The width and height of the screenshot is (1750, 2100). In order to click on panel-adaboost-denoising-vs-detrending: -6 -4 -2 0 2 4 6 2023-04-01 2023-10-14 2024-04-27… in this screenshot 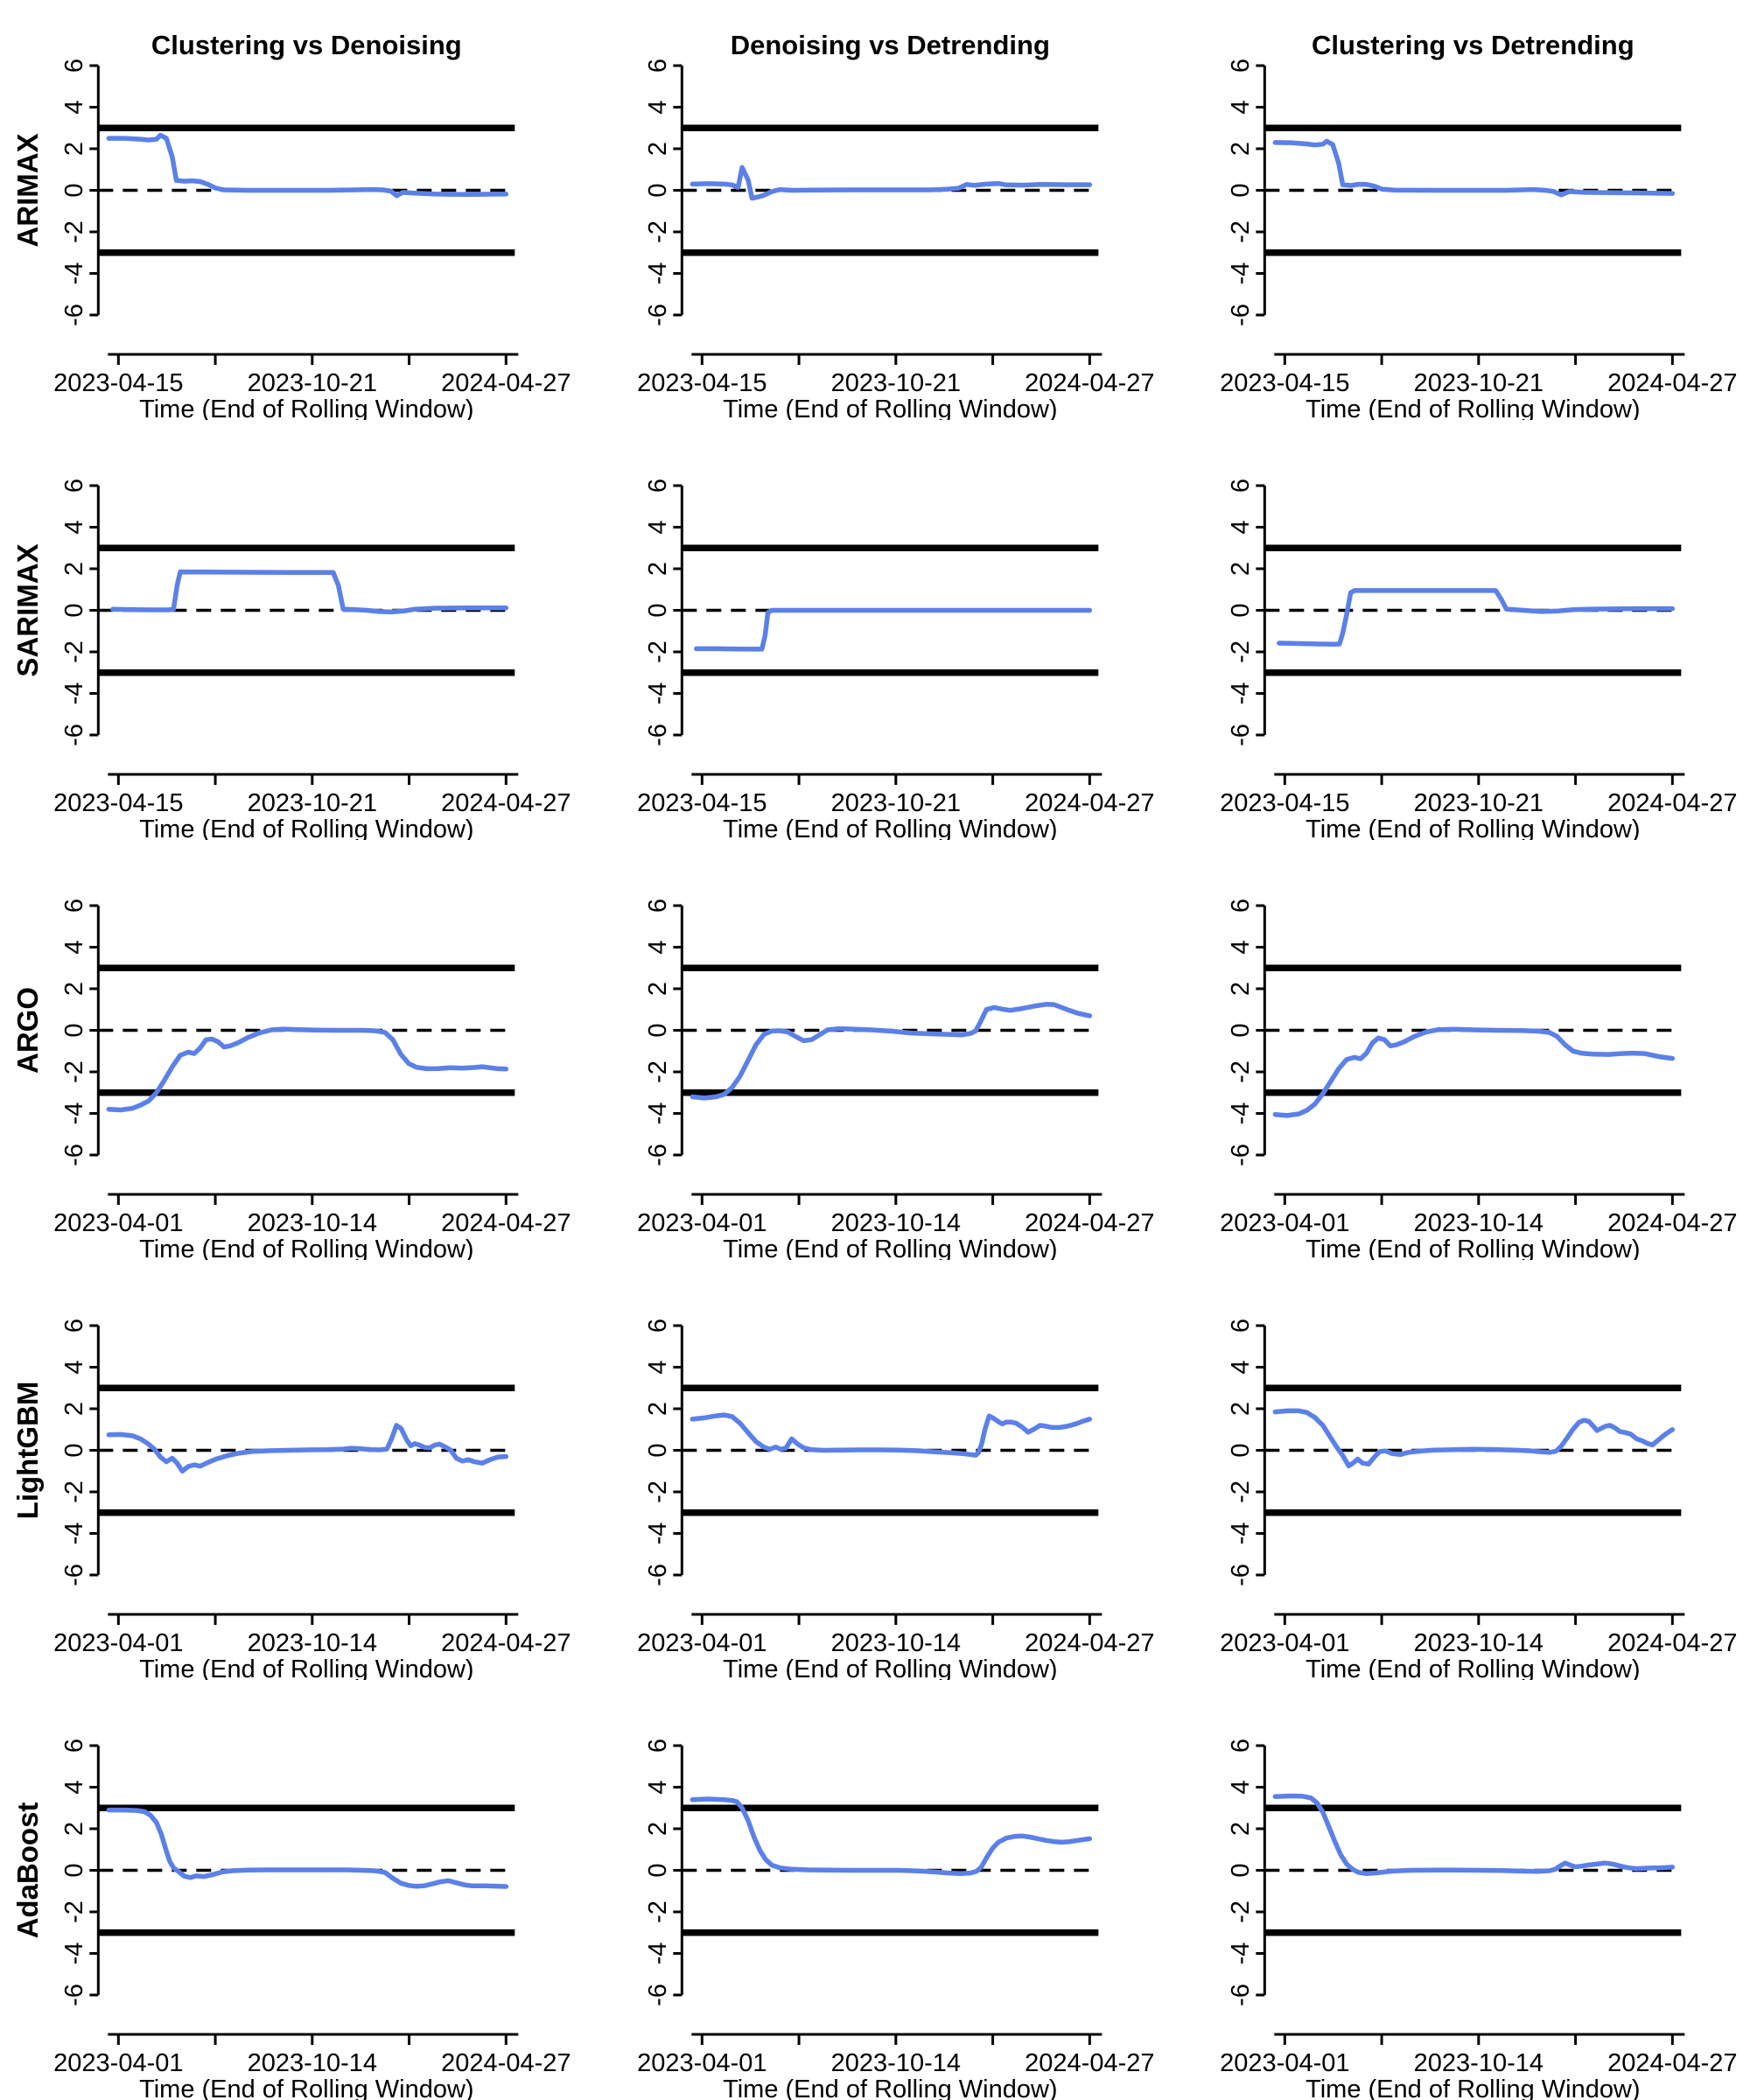, I will do `click(875, 1890)`.